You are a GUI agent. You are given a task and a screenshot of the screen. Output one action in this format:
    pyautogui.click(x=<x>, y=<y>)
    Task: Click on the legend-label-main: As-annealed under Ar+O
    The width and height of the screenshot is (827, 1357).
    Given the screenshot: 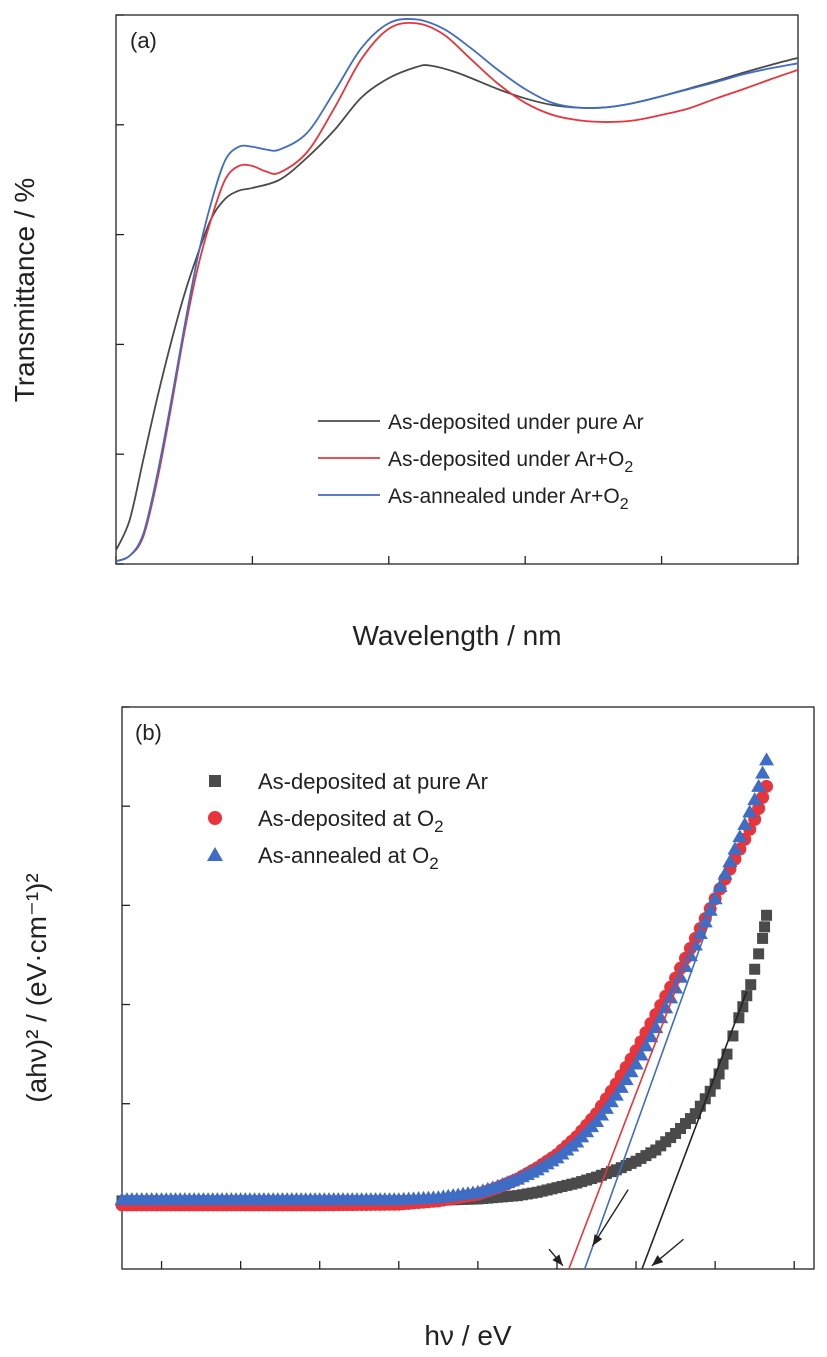 What is the action you would take?
    pyautogui.click(x=504, y=496)
    